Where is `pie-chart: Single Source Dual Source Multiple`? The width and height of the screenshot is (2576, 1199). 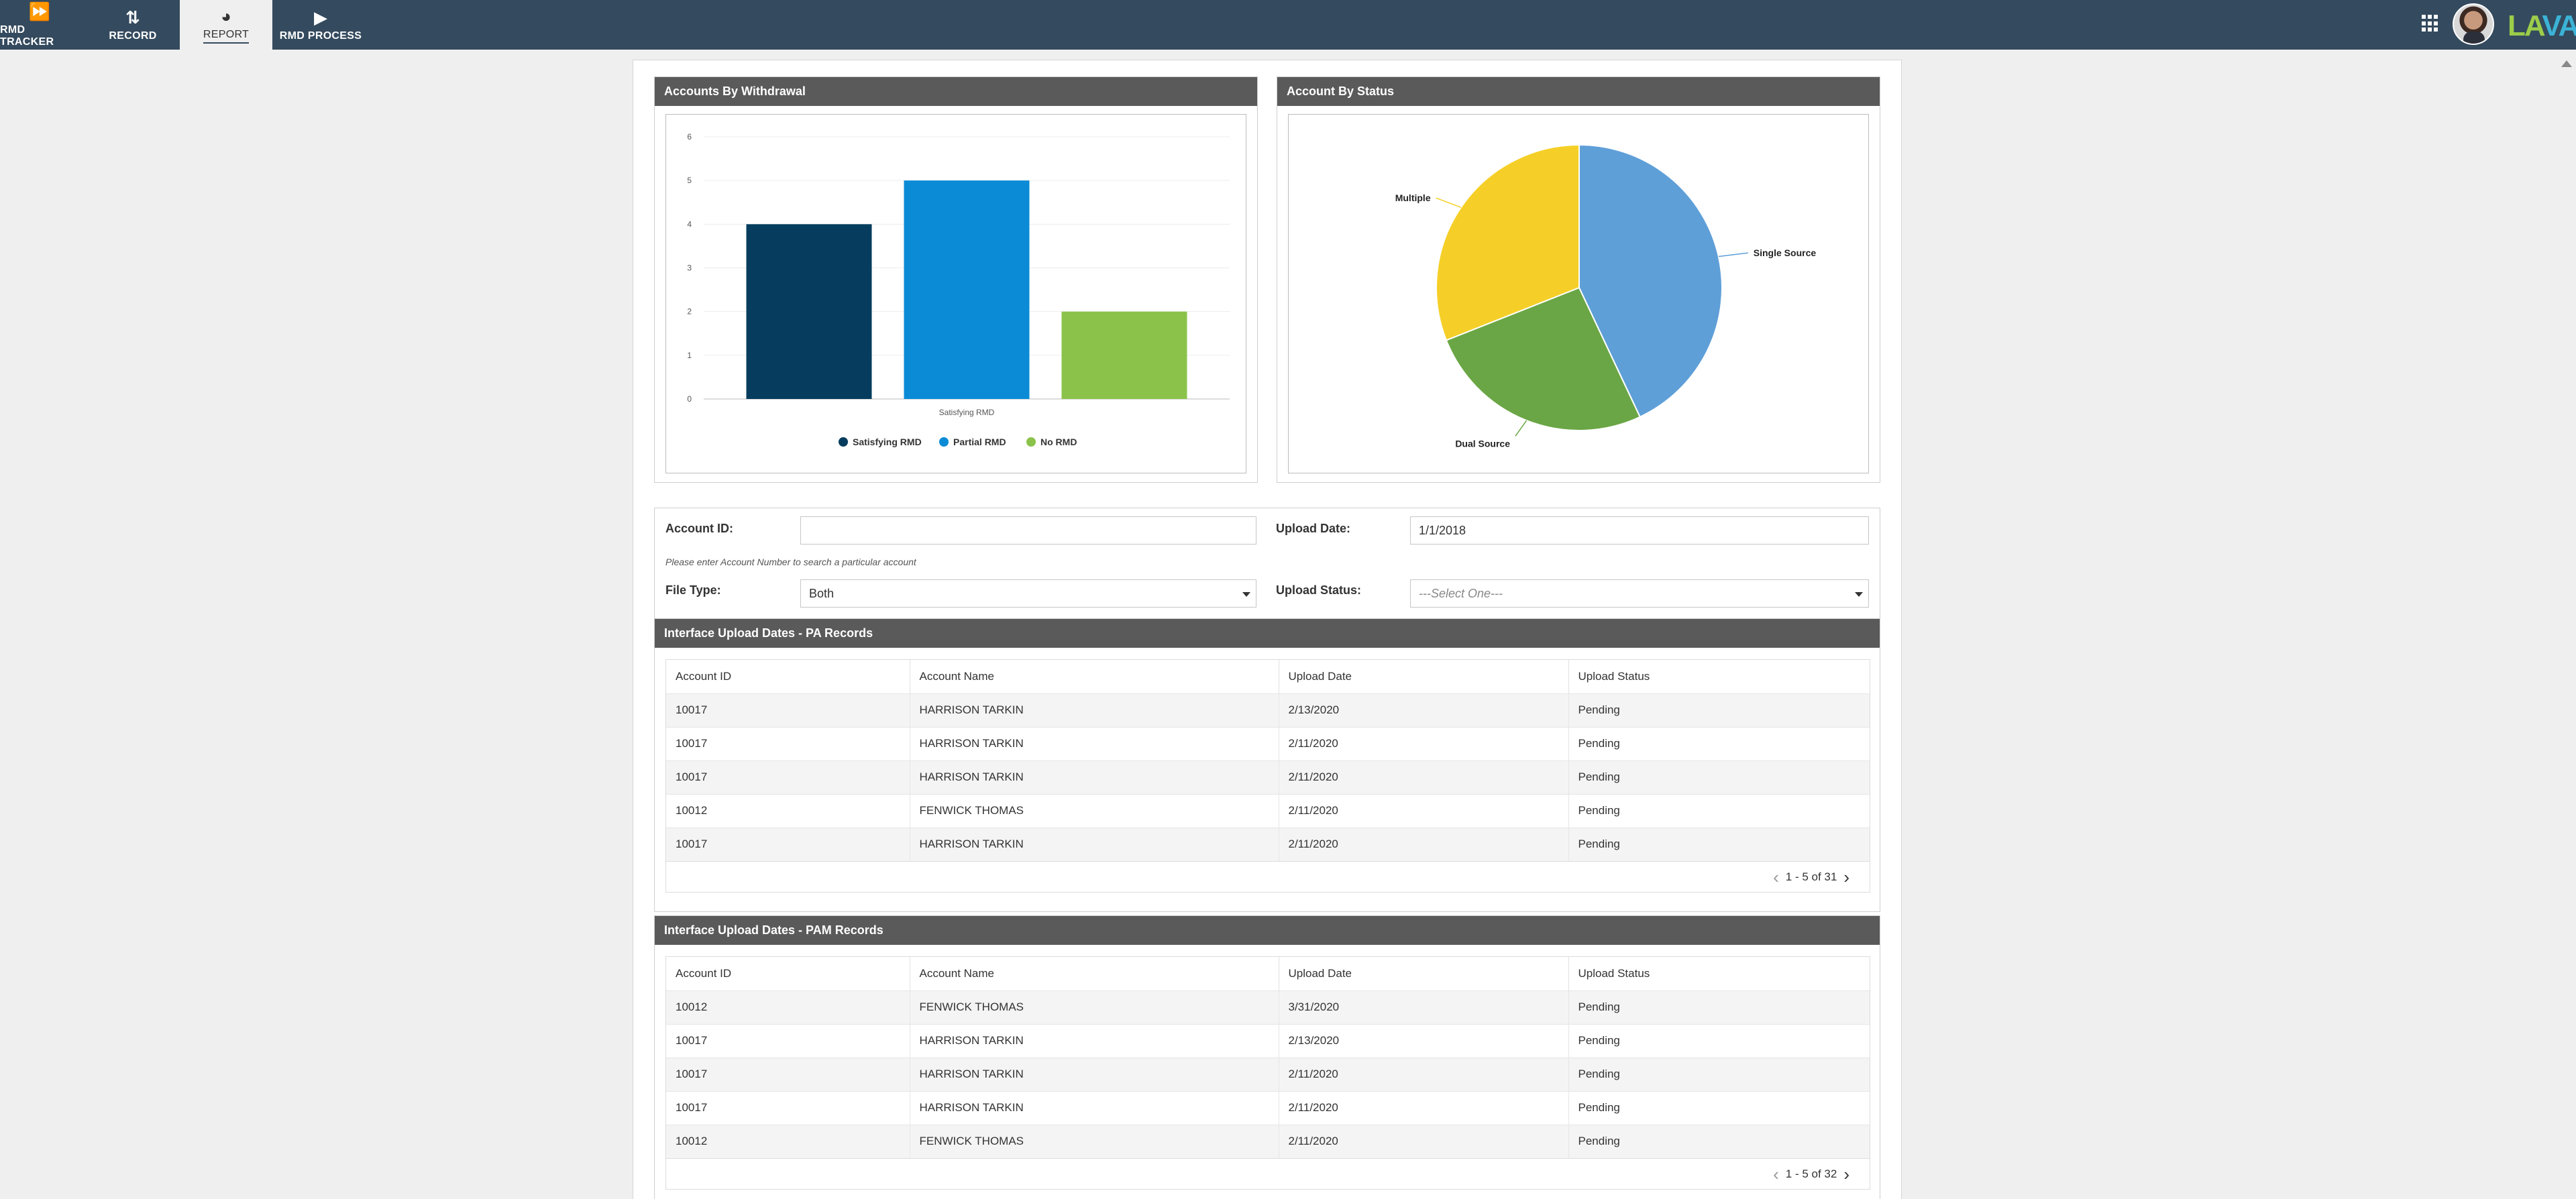
pie-chart: Single Source Dual Source Multiple is located at coordinates (1606, 296).